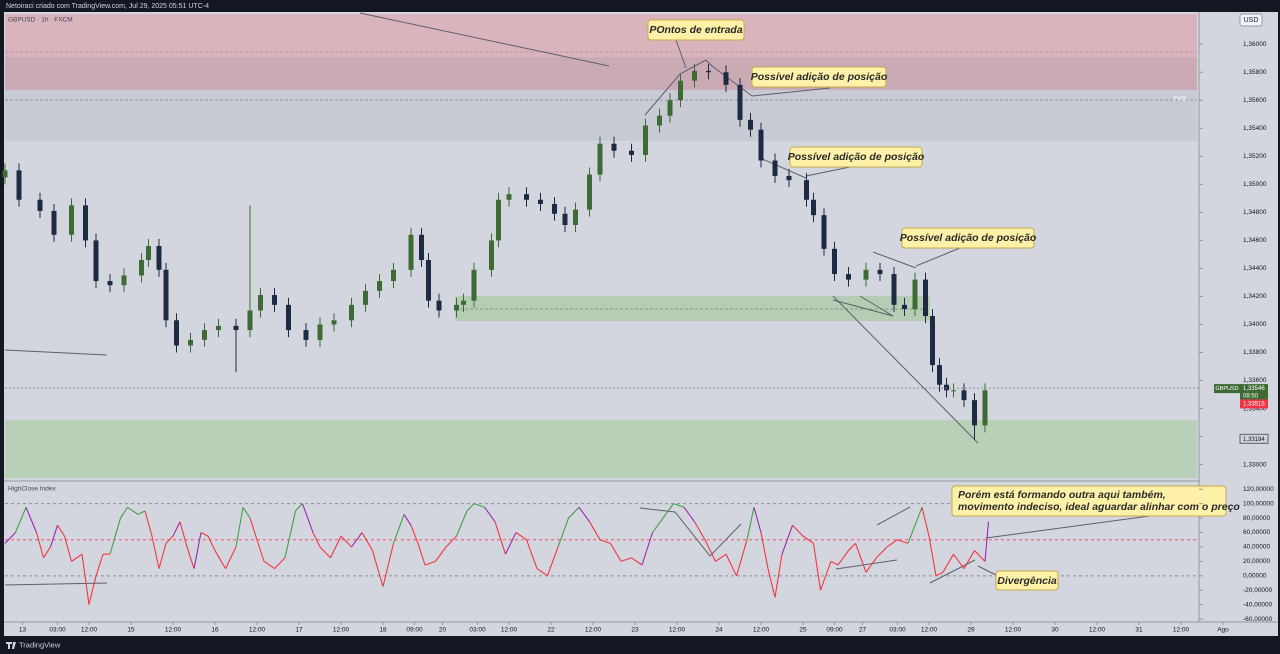 Image resolution: width=1280 pixels, height=654 pixels. I want to click on y-tick-label: 60,00000, so click(1256, 532).